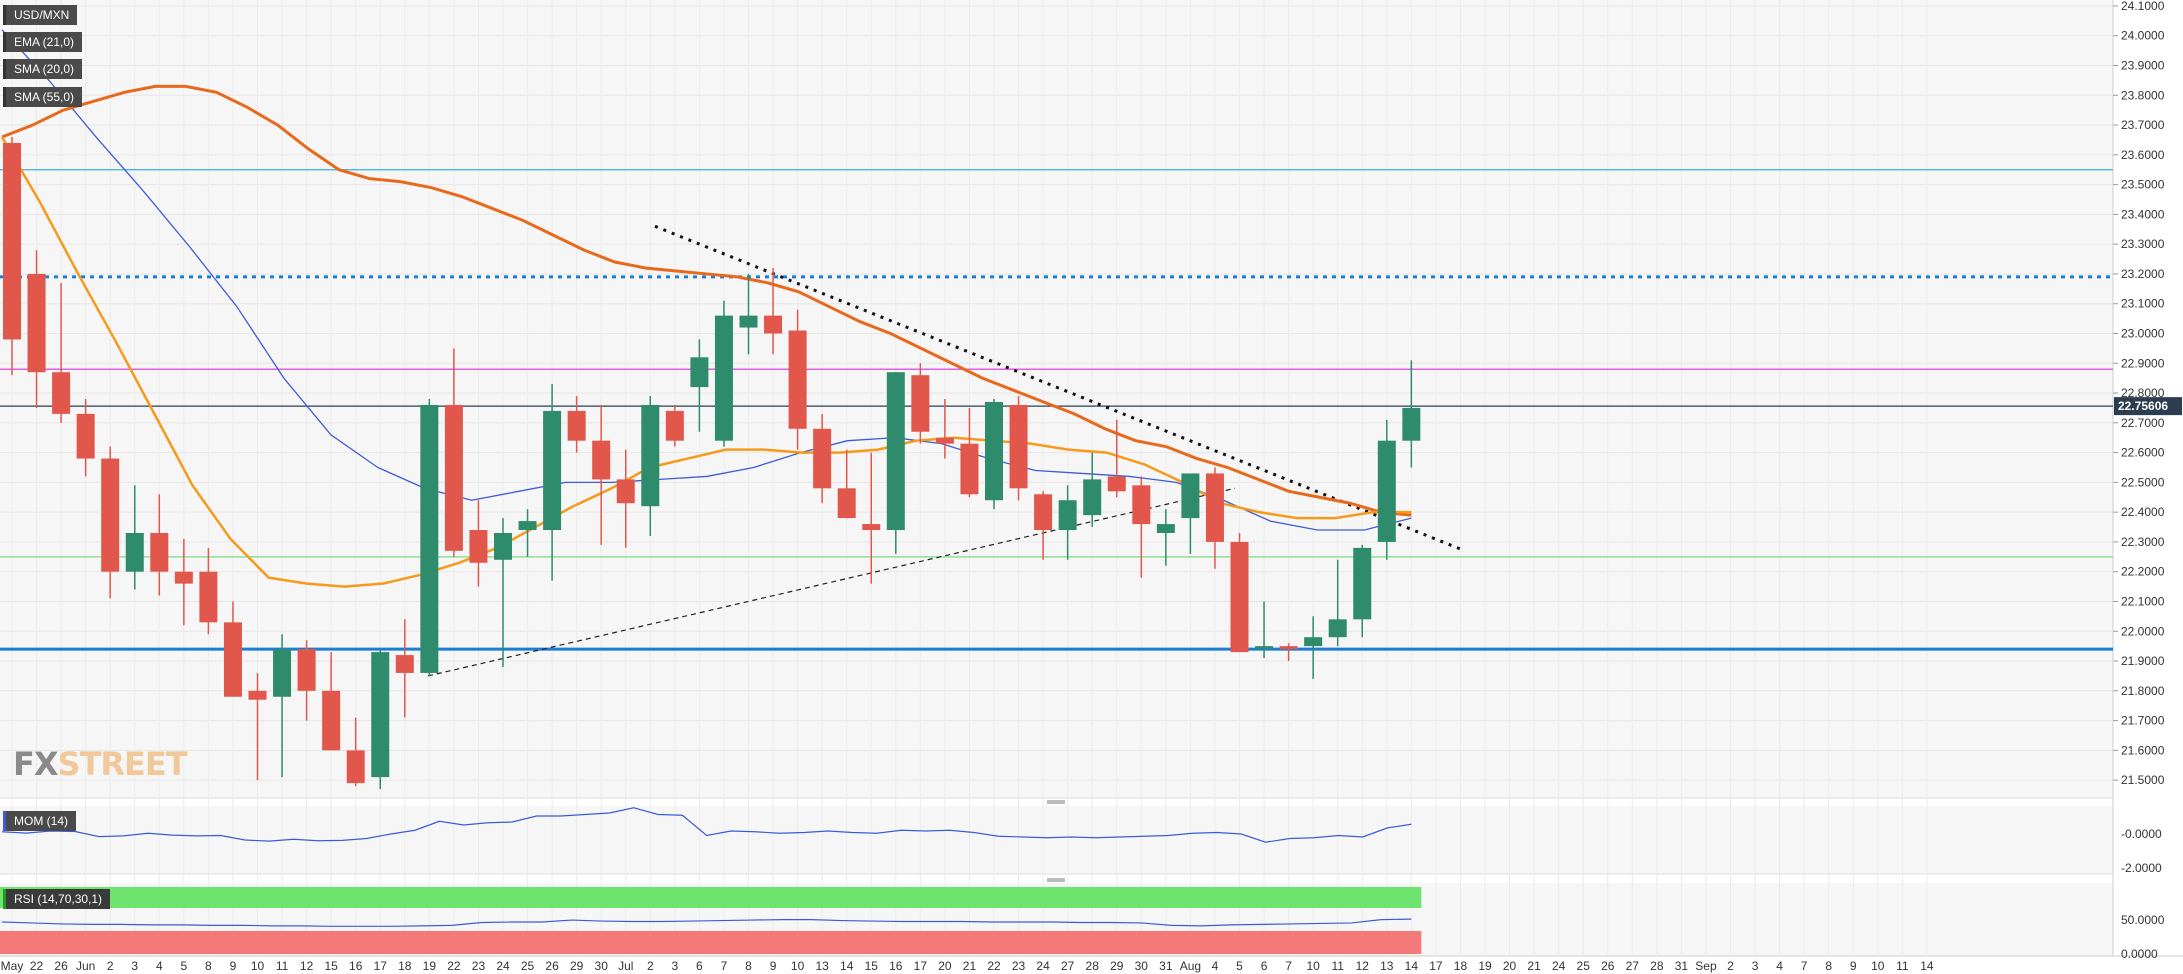 This screenshot has height=974, width=2183. I want to click on rsi-overbought-band, so click(711, 897).